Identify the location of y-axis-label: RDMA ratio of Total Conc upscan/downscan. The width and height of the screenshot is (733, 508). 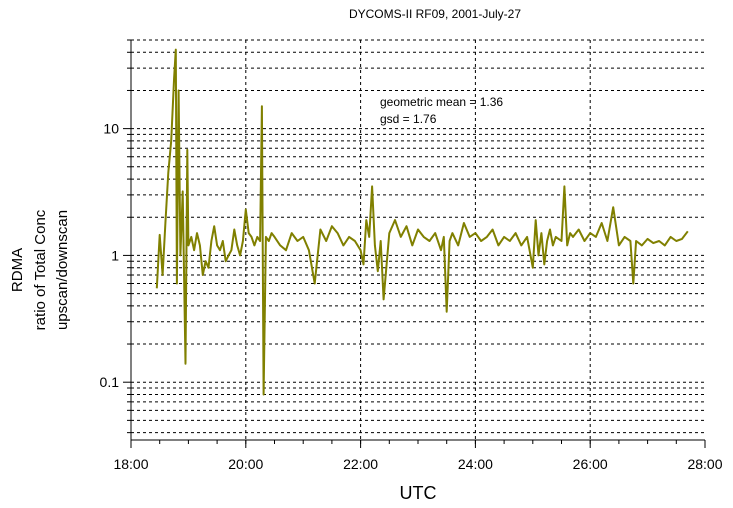
(40, 269).